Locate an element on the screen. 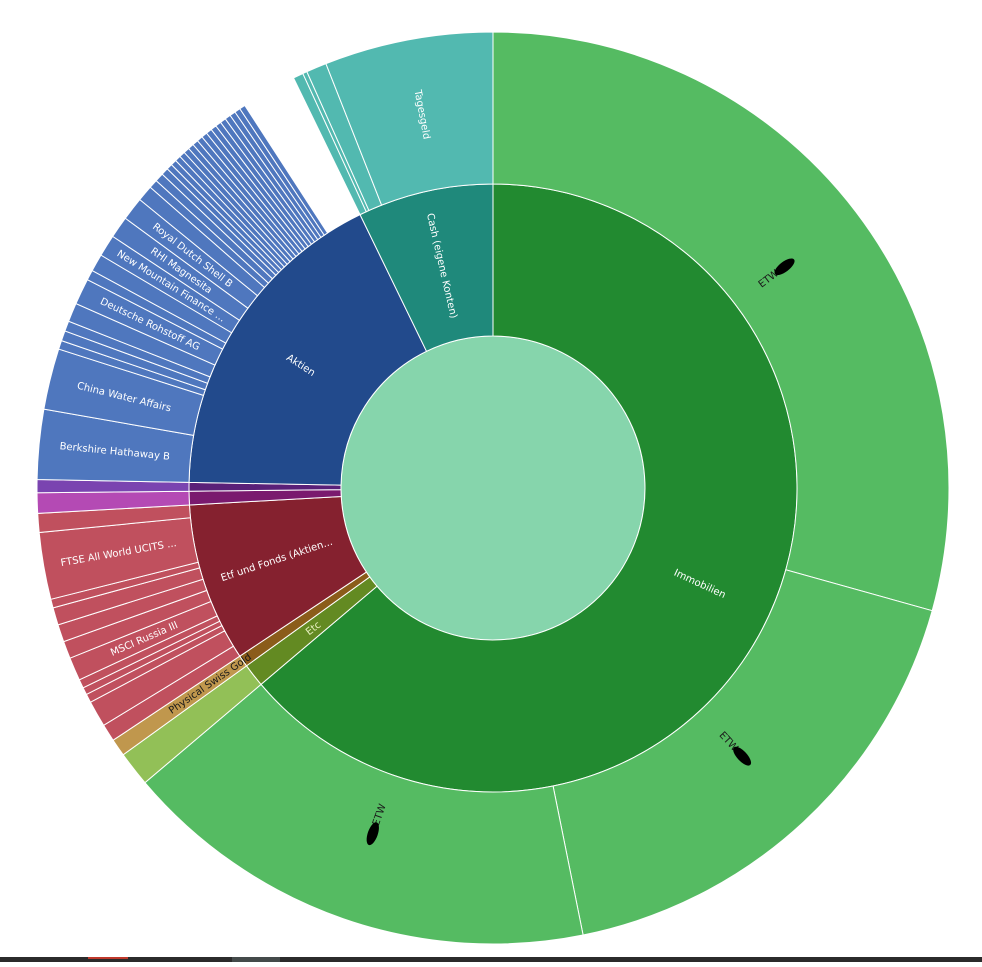 The width and height of the screenshot is (982, 967). sunburst-center is located at coordinates (493, 488).